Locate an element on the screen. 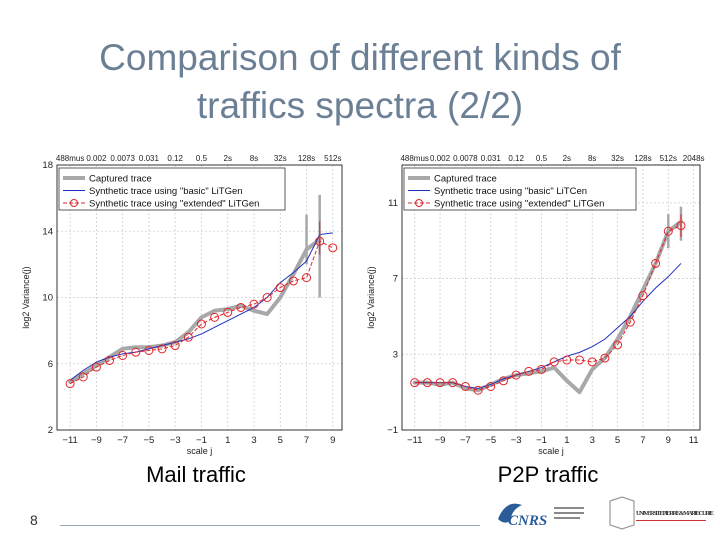 This screenshot has height=540, width=720. y-tick-label: 7 is located at coordinates (395, 279).